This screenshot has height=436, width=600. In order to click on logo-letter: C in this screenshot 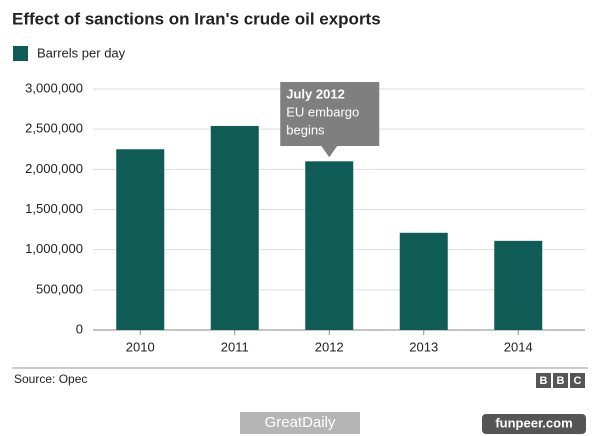, I will do `click(578, 381)`.